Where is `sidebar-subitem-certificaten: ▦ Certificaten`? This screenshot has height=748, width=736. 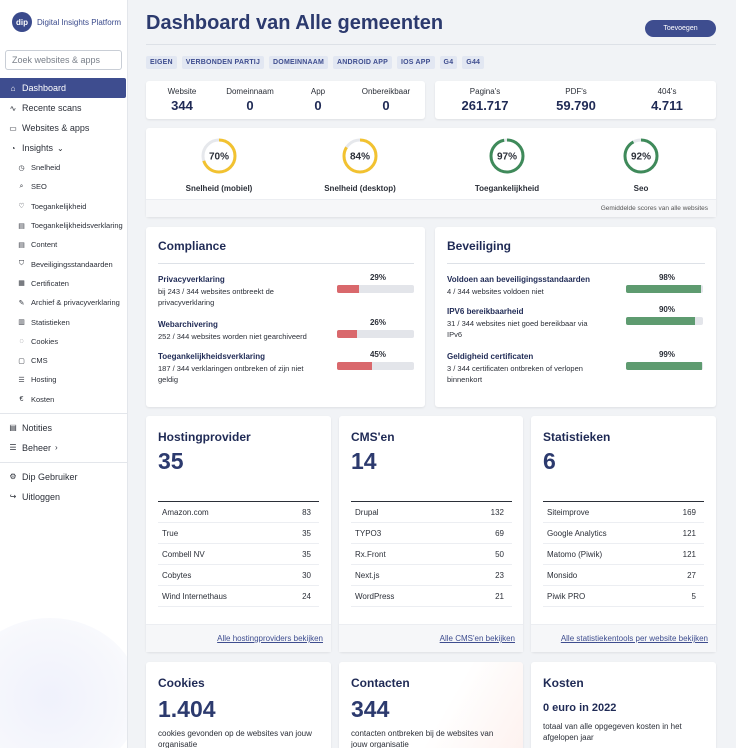
sidebar-subitem-certificaten: ▦ Certificaten is located at coordinates (63, 283).